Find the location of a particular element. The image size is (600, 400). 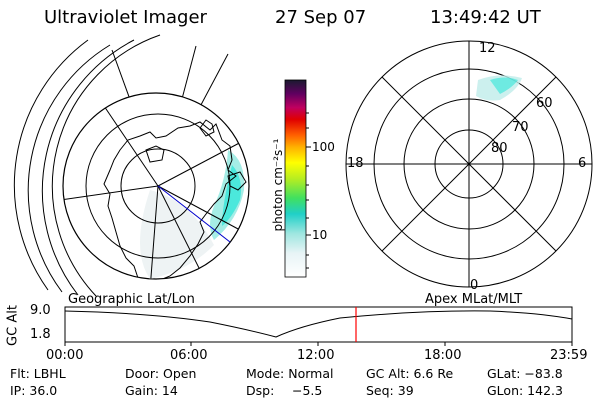

mlt-label-0: 0 is located at coordinates (474, 285).